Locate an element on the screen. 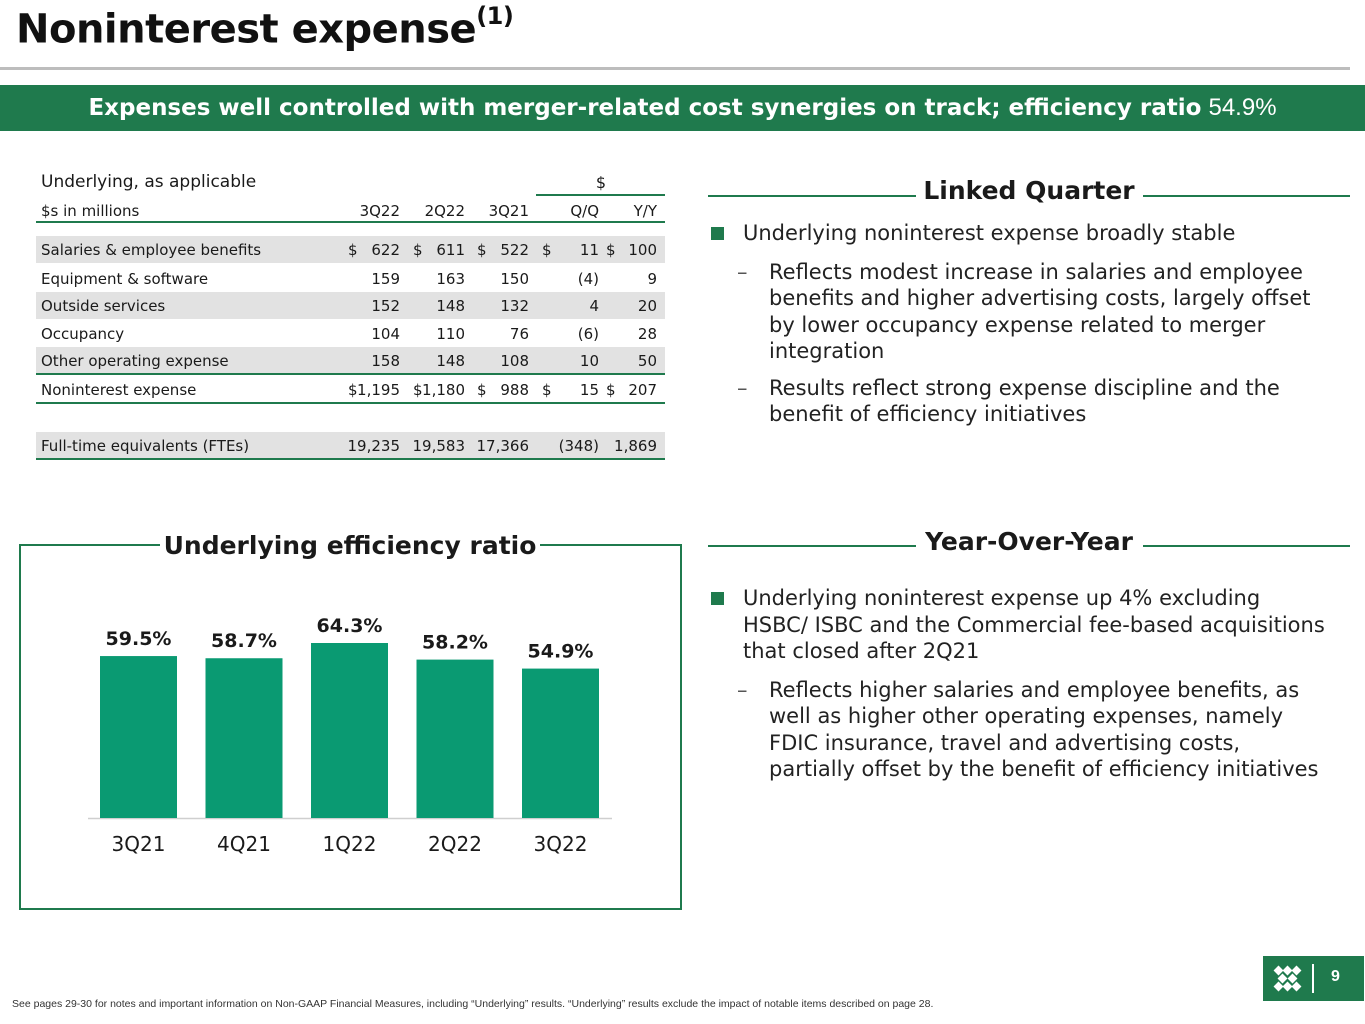 The height and width of the screenshot is (1024, 1365). table-cell: 152 is located at coordinates (385, 305).